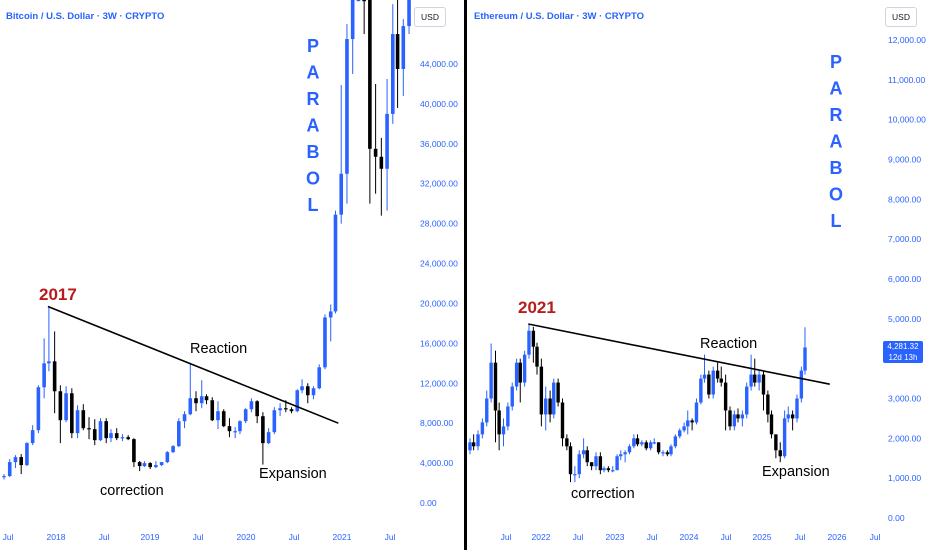 The image size is (932, 550). I want to click on eth-countdown: 12d 13h, so click(903, 357).